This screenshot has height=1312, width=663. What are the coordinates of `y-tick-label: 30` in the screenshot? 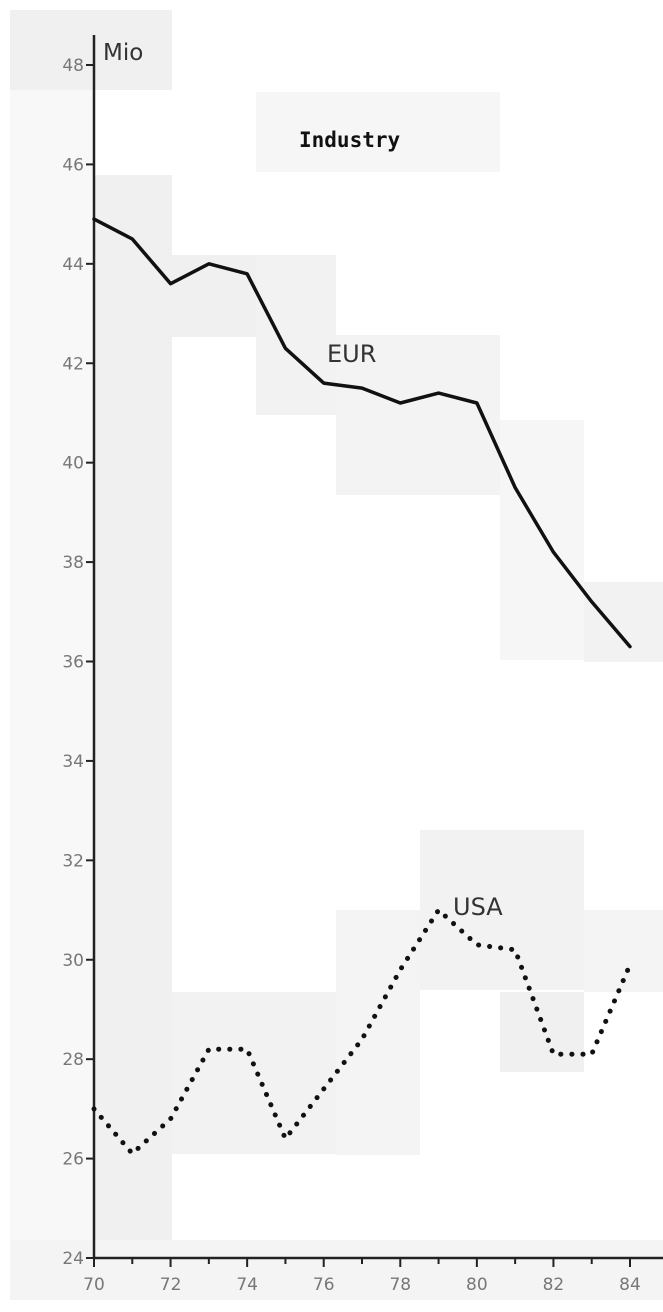 It's located at (73, 961).